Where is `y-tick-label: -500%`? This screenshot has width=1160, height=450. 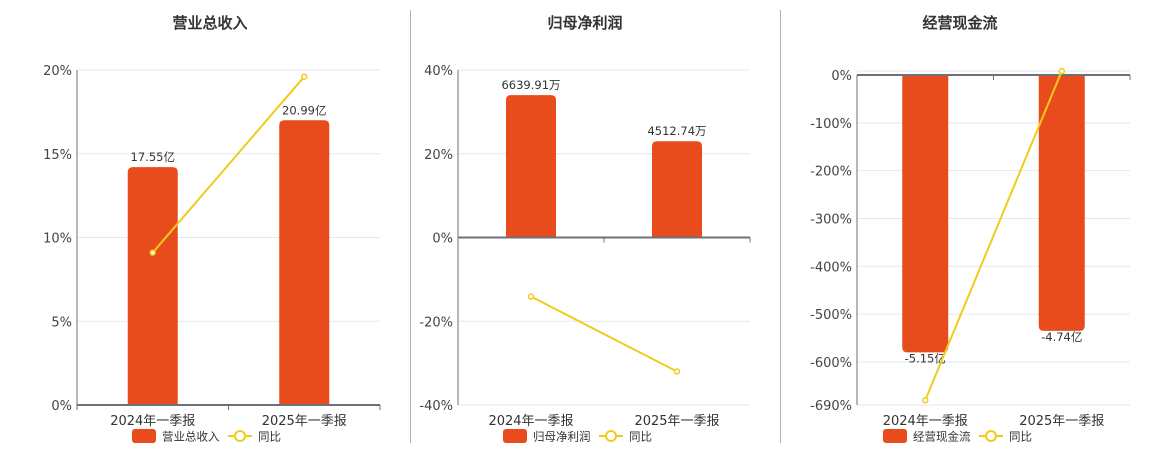
y-tick-label: -500% is located at coordinates (831, 315).